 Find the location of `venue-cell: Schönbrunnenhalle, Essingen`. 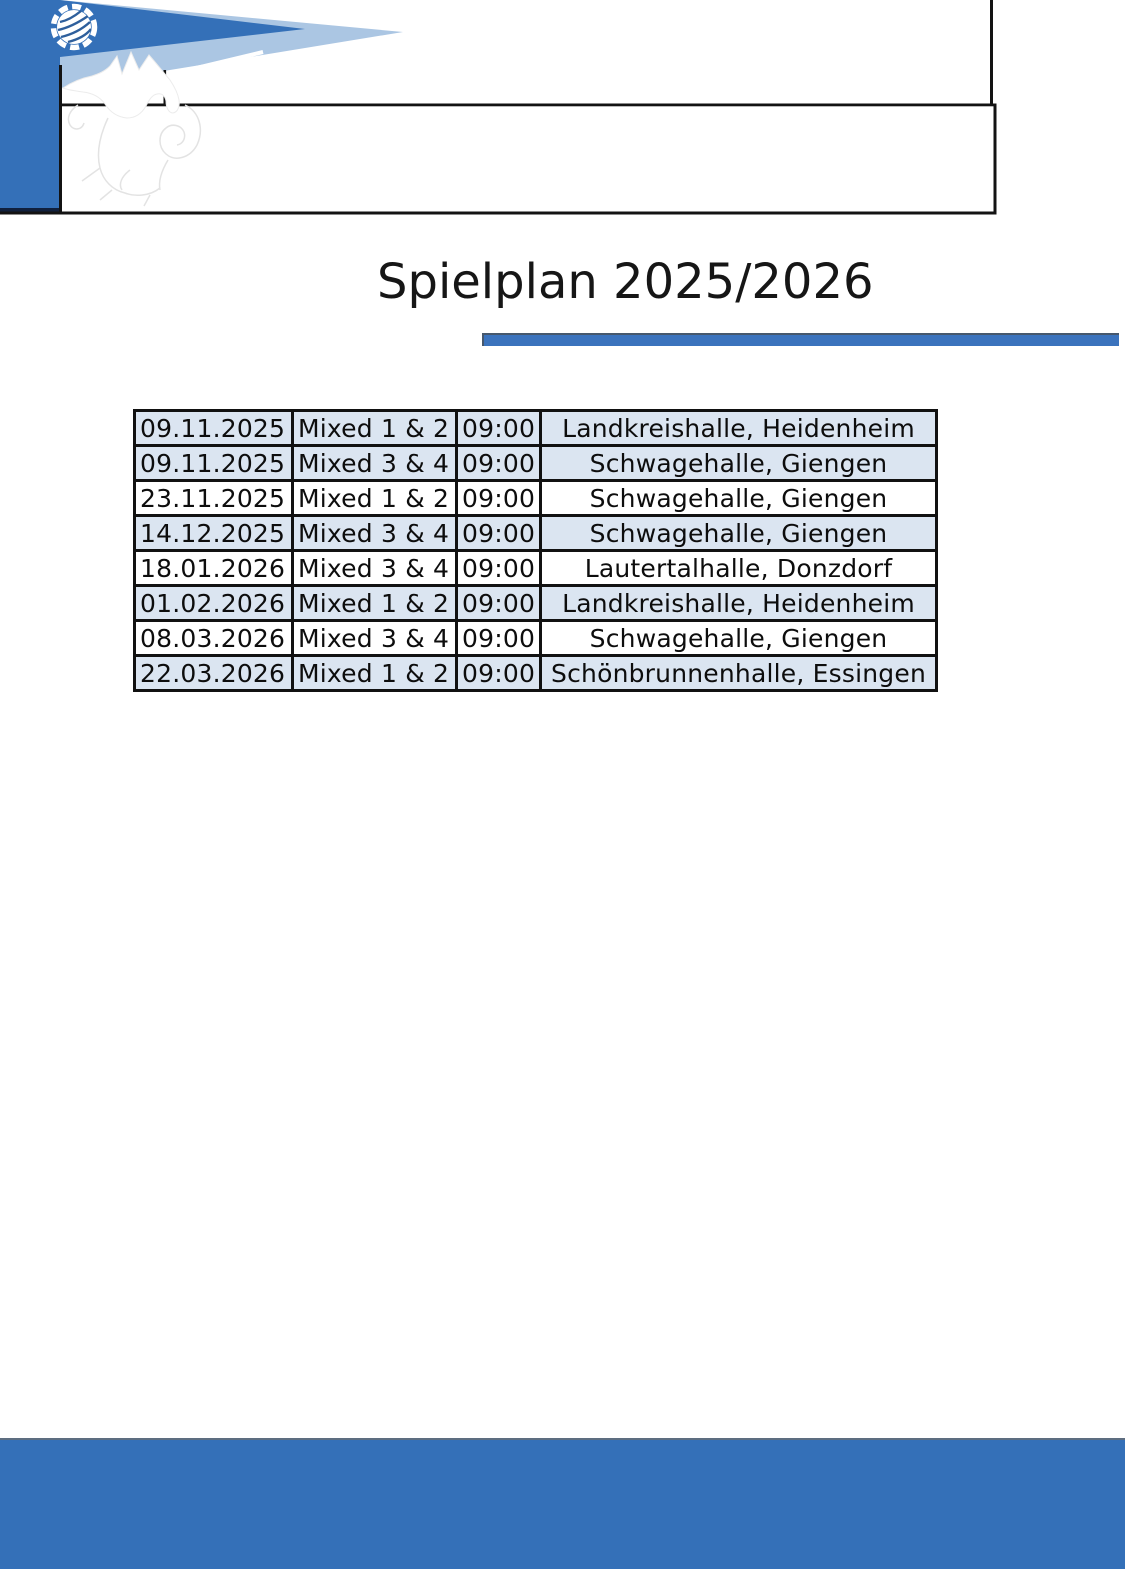

venue-cell: Schönbrunnenhalle, Essingen is located at coordinates (738, 673).